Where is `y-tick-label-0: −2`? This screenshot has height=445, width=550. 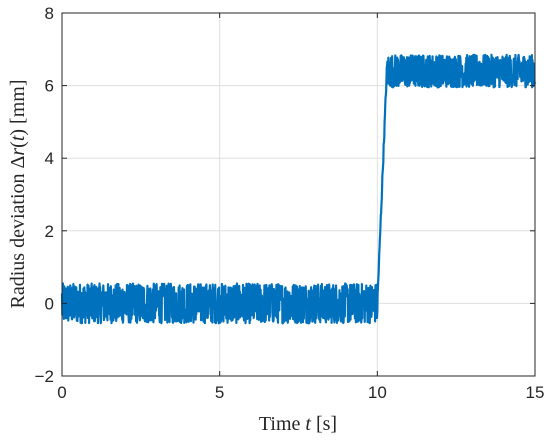 y-tick-label-0: −2 is located at coordinates (44, 376).